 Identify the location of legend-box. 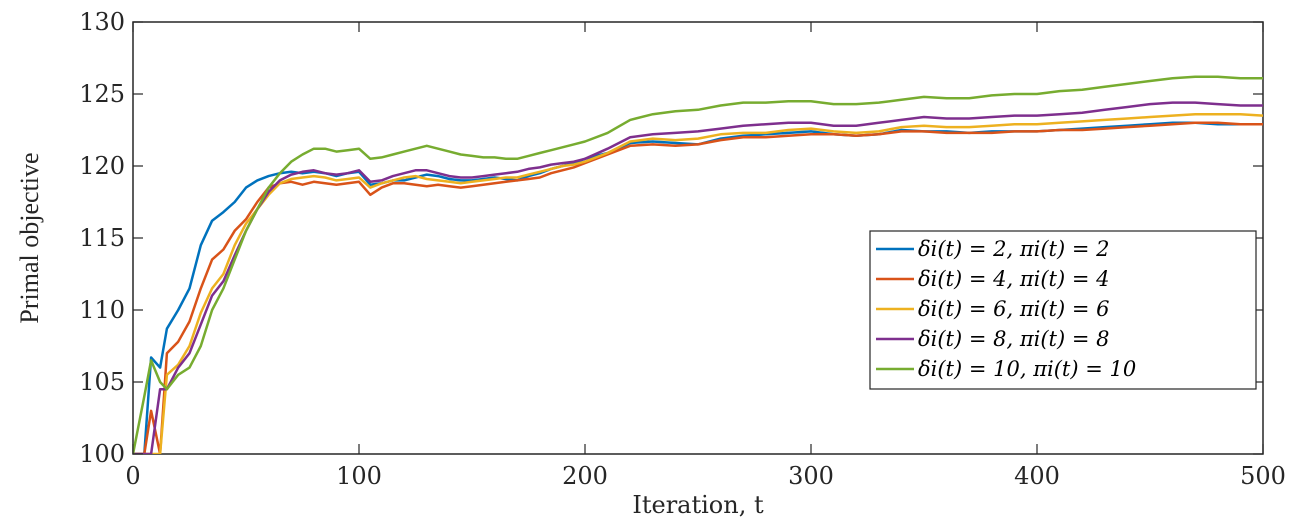
(1063, 310).